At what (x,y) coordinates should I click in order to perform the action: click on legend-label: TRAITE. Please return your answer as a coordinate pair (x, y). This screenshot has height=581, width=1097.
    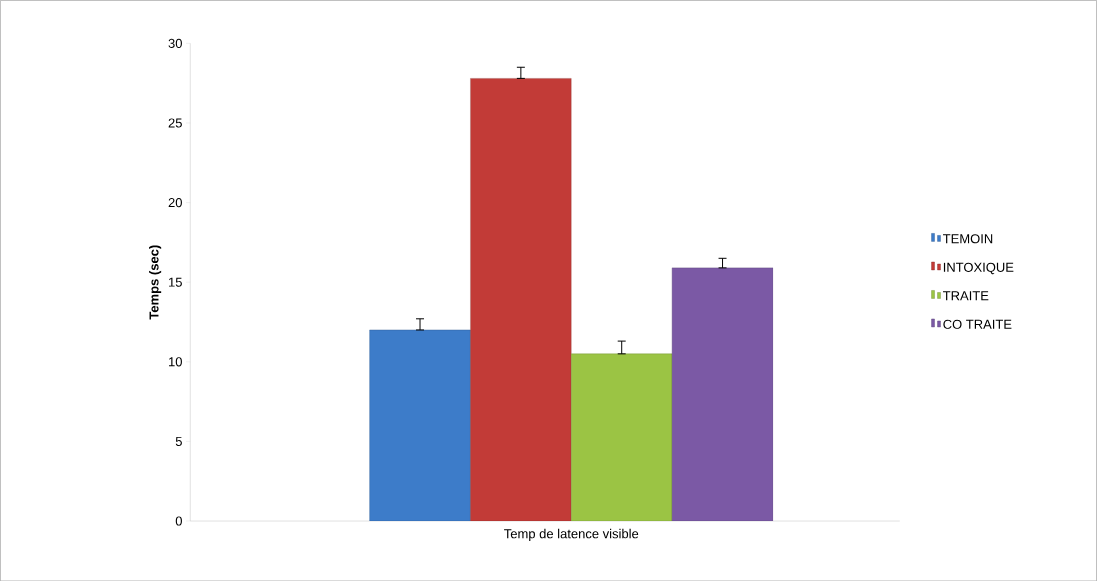
    Looking at the image, I should click on (966, 295).